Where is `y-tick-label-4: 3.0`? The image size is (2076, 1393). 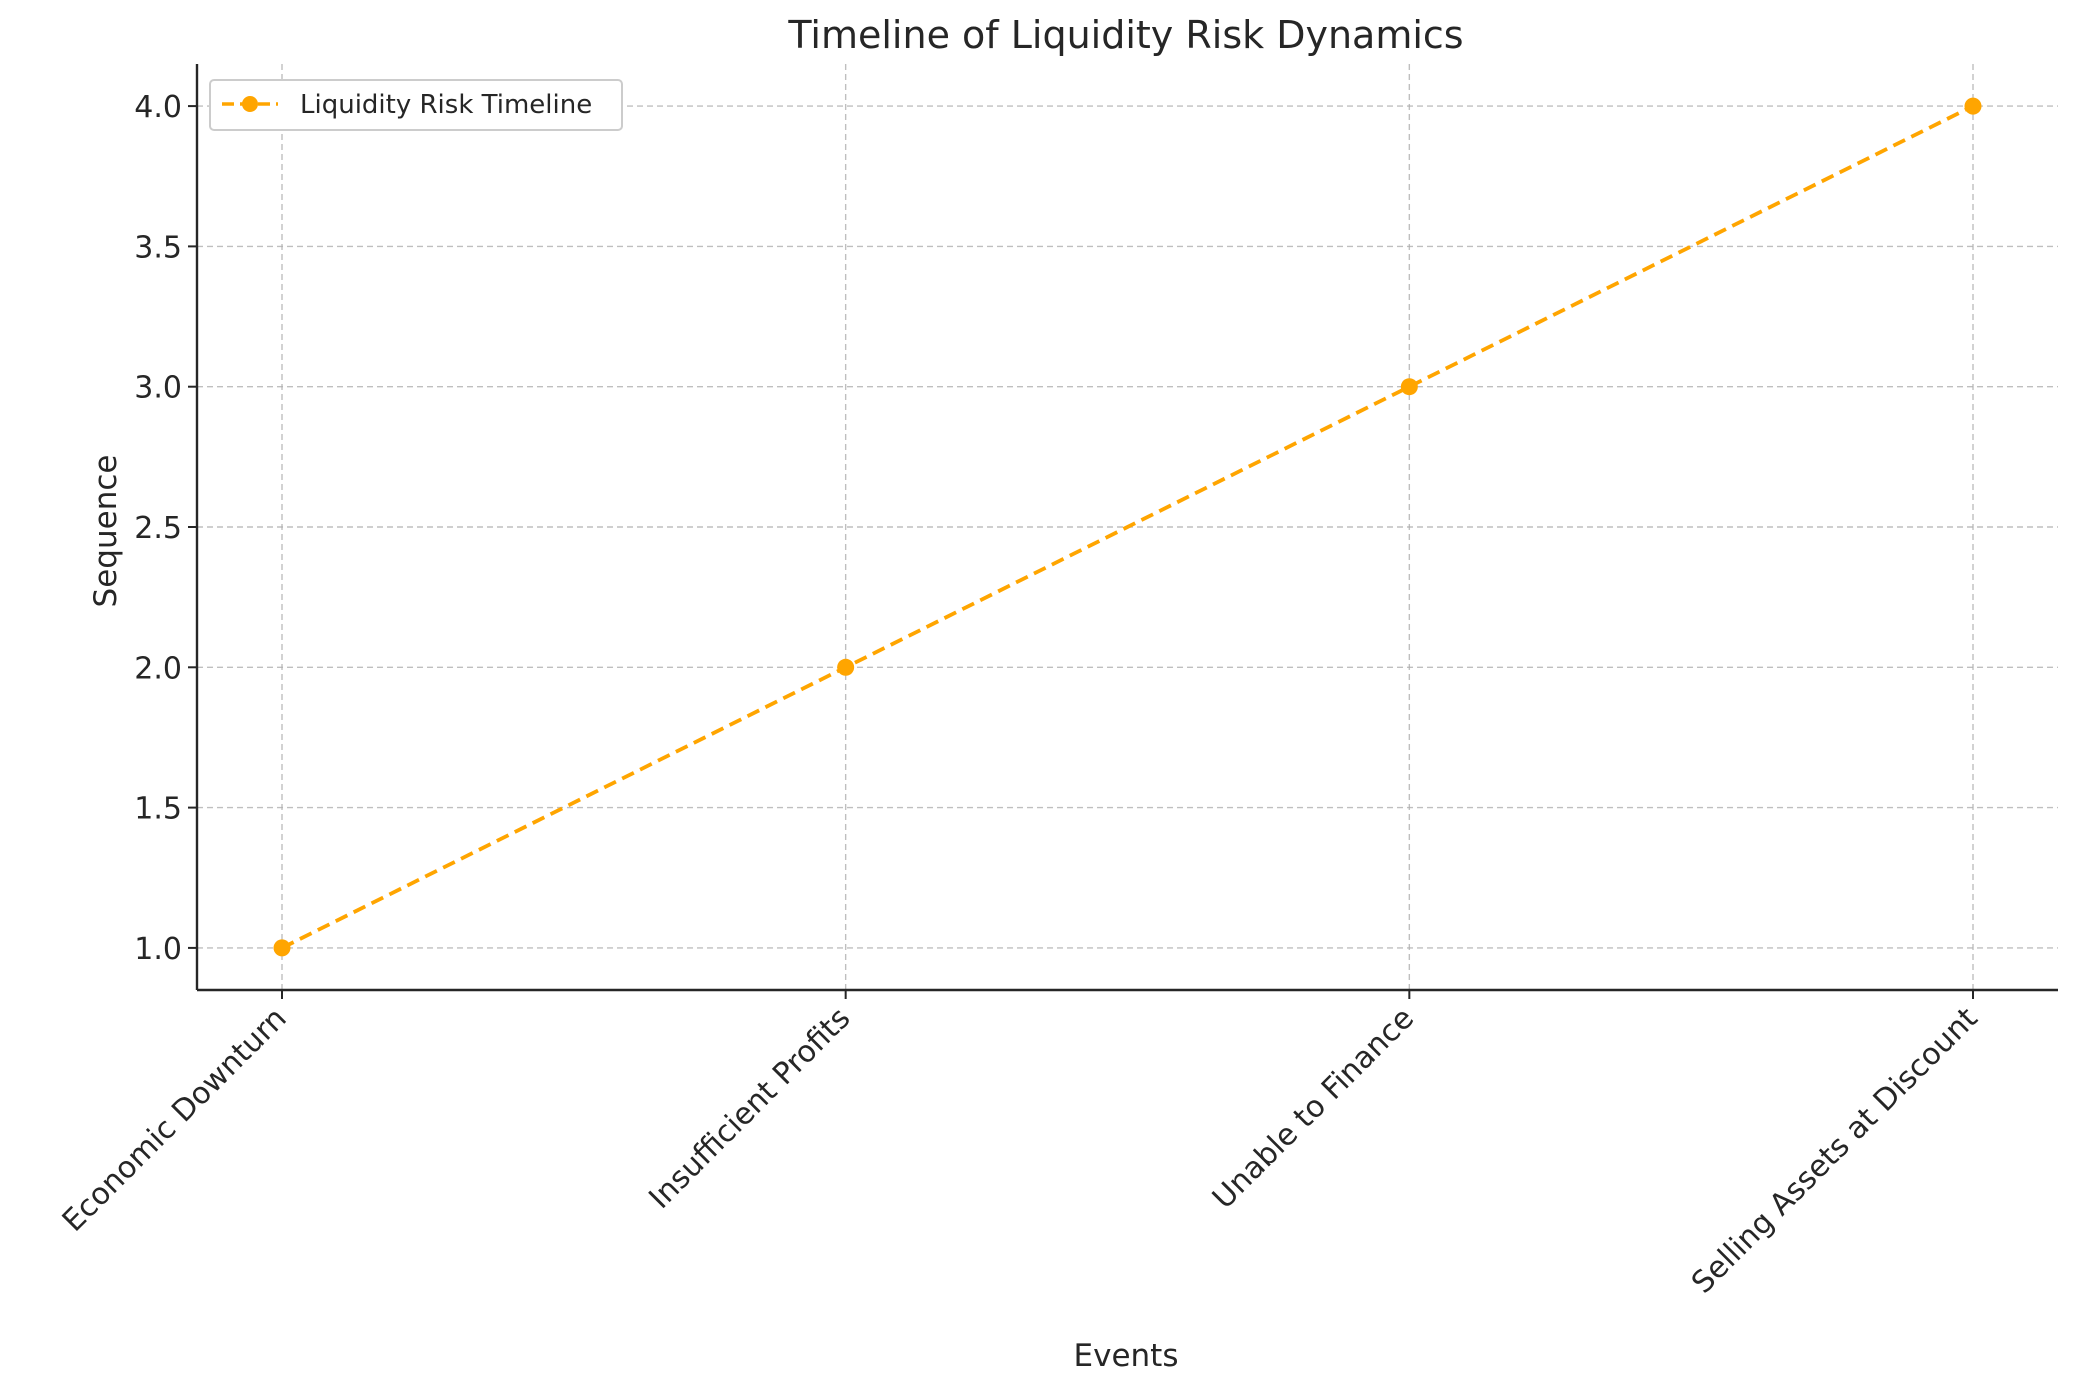 y-tick-label-4: 3.0 is located at coordinates (158, 388).